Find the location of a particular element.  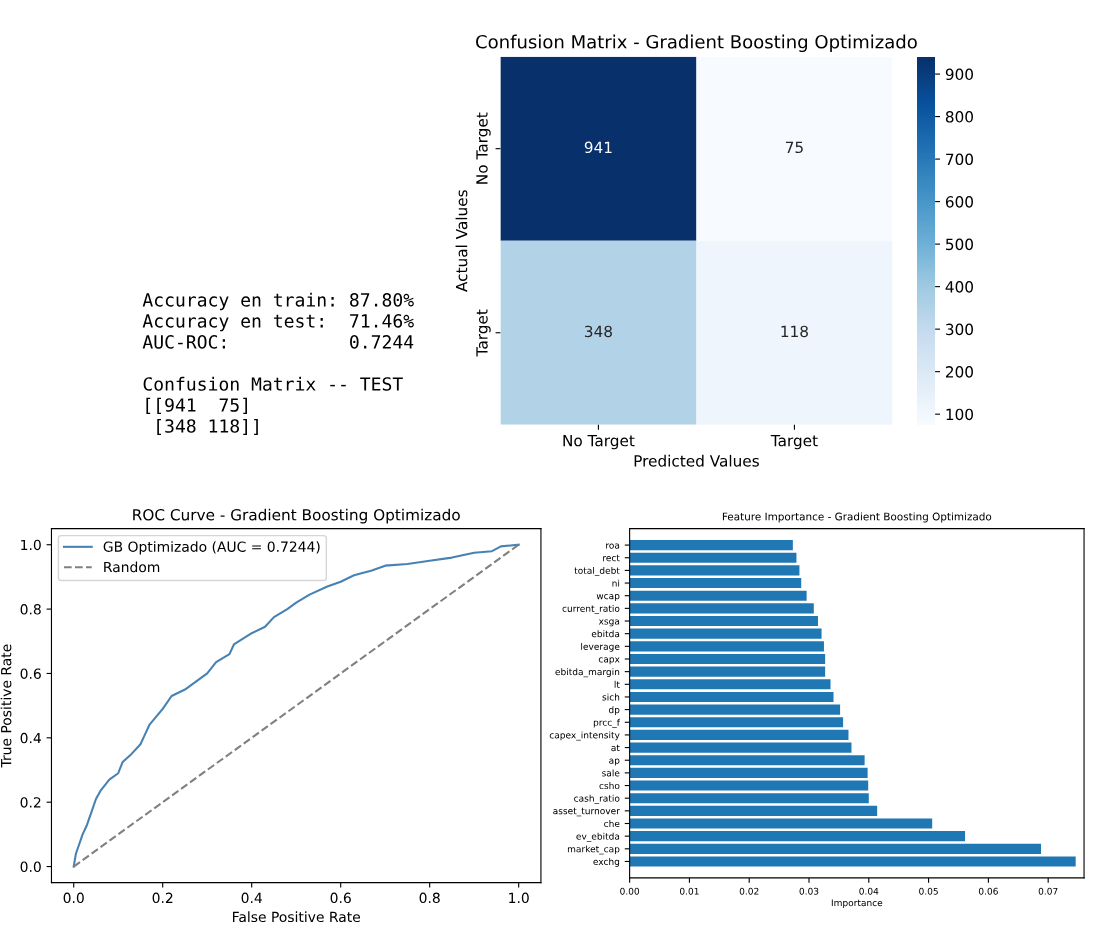

y-tick-label: capx is located at coordinates (609, 661).